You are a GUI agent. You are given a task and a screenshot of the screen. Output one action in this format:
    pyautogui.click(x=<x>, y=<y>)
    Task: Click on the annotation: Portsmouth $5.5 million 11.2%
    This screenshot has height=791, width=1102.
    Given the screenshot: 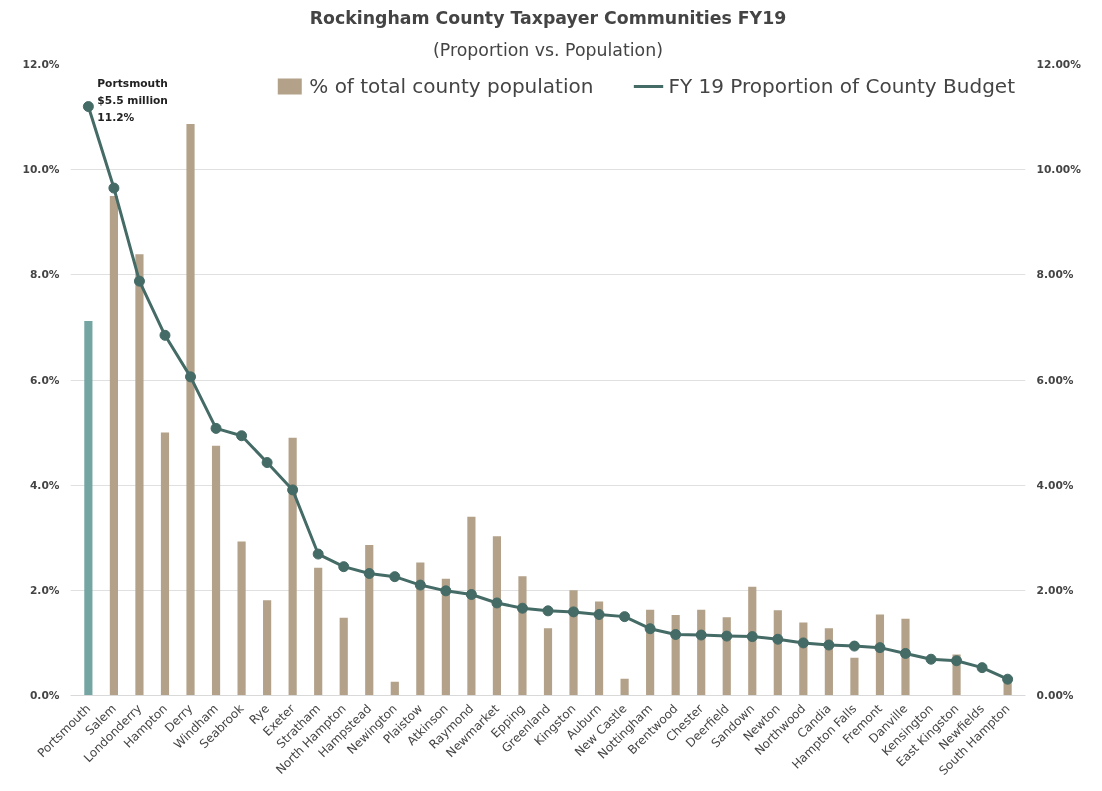 What is the action you would take?
    pyautogui.click(x=132, y=100)
    